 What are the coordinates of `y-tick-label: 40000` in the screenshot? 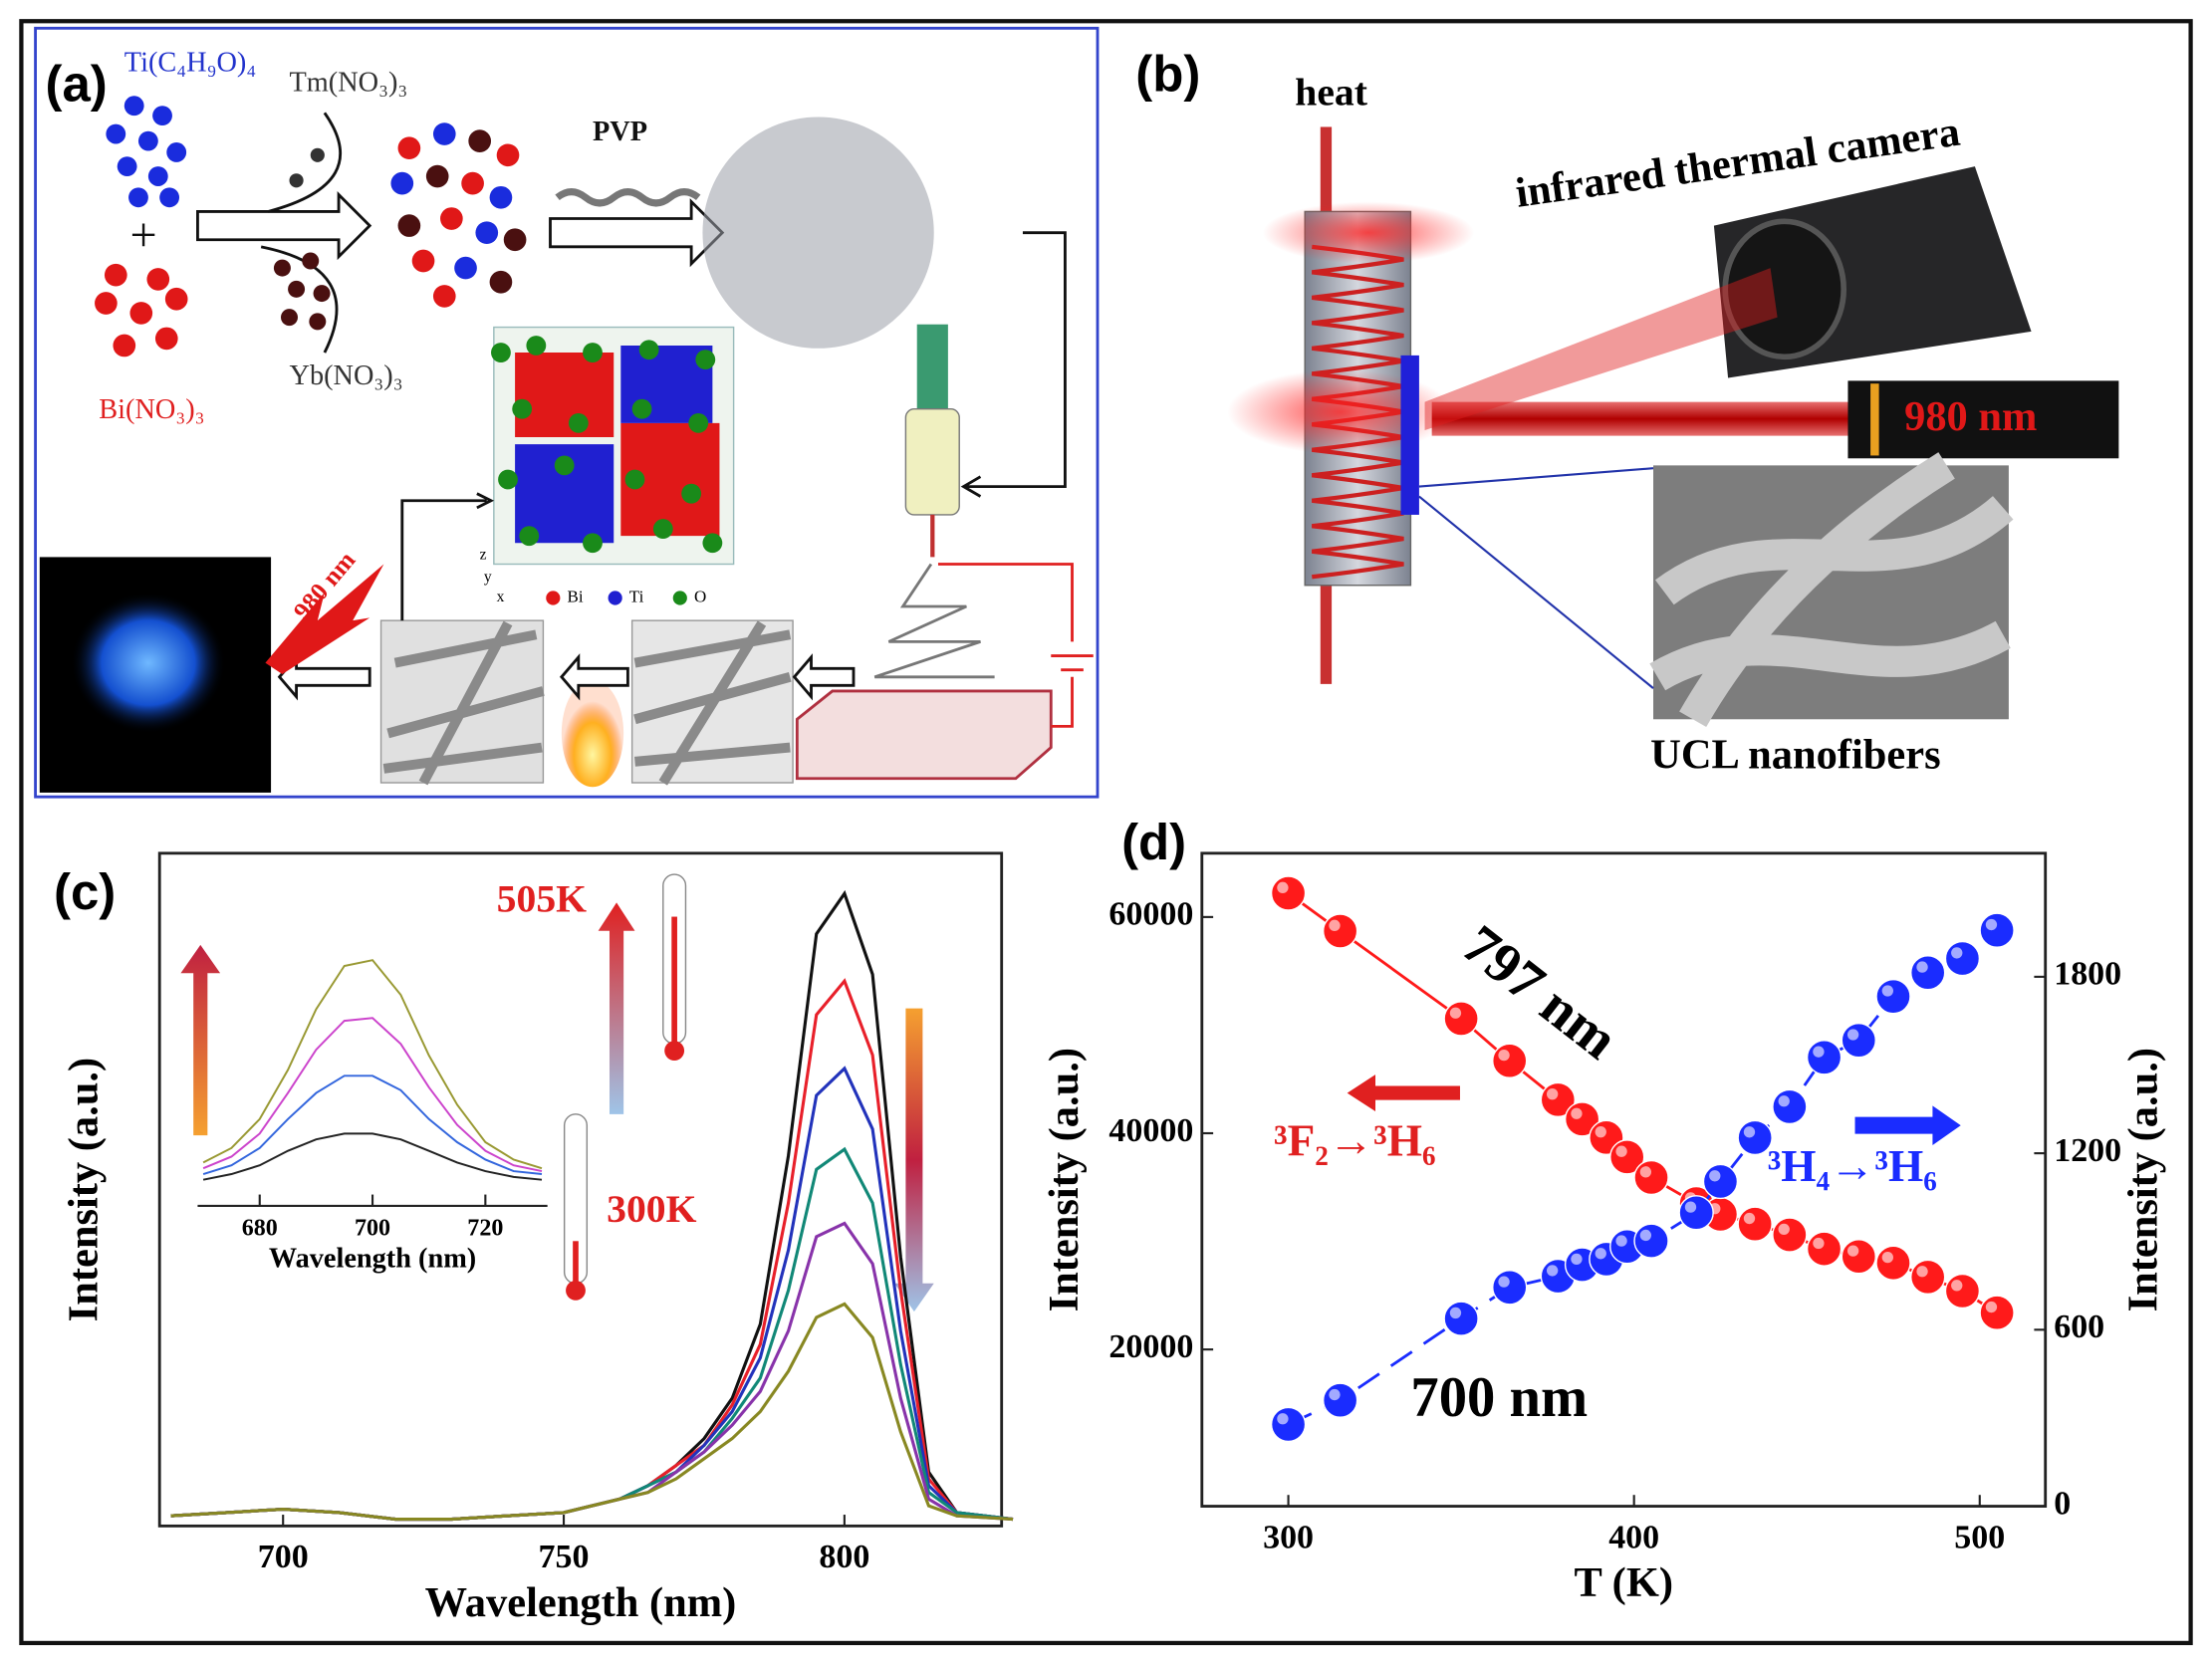 It's located at (1150, 1131).